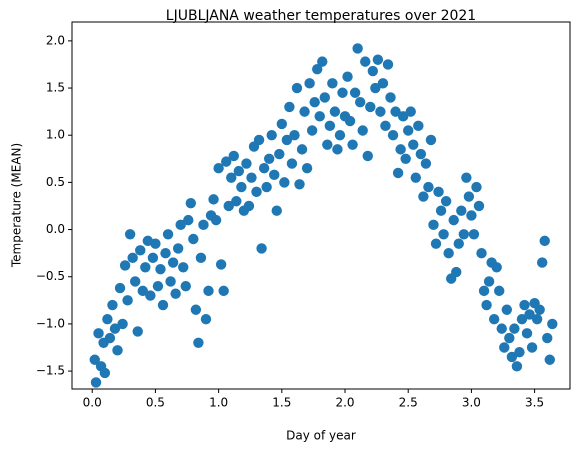 This screenshot has height=453, width=579. I want to click on y-tick-label: −0.5, so click(50, 276).